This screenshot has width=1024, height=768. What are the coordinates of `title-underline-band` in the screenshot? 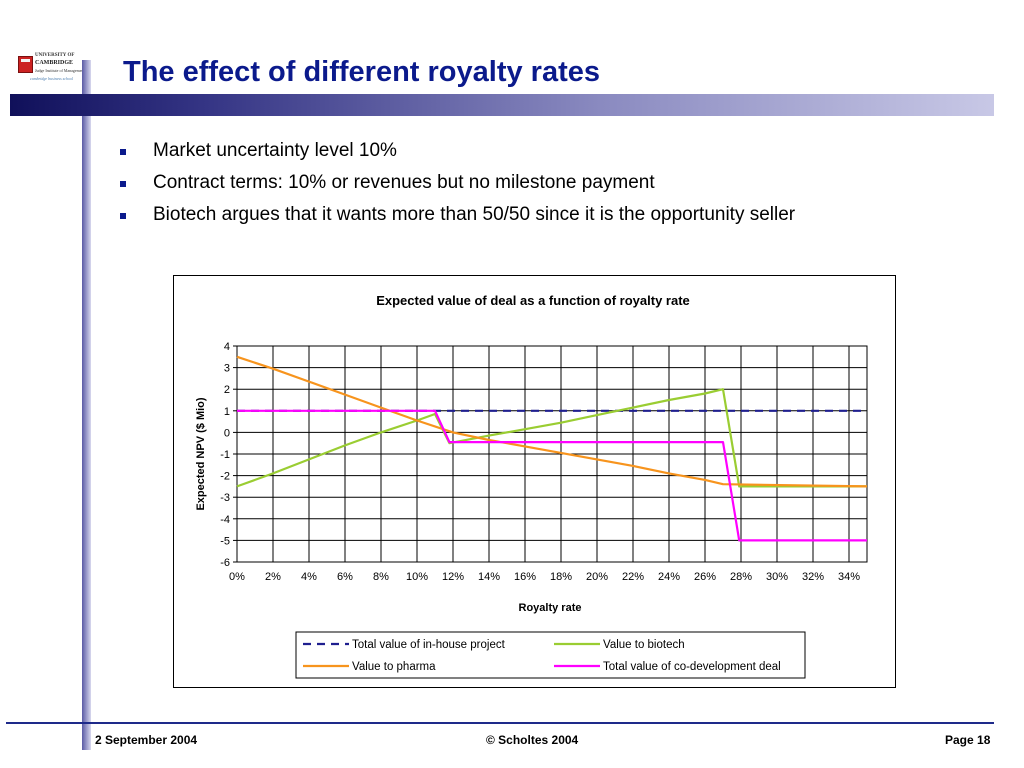 It's located at (502, 105).